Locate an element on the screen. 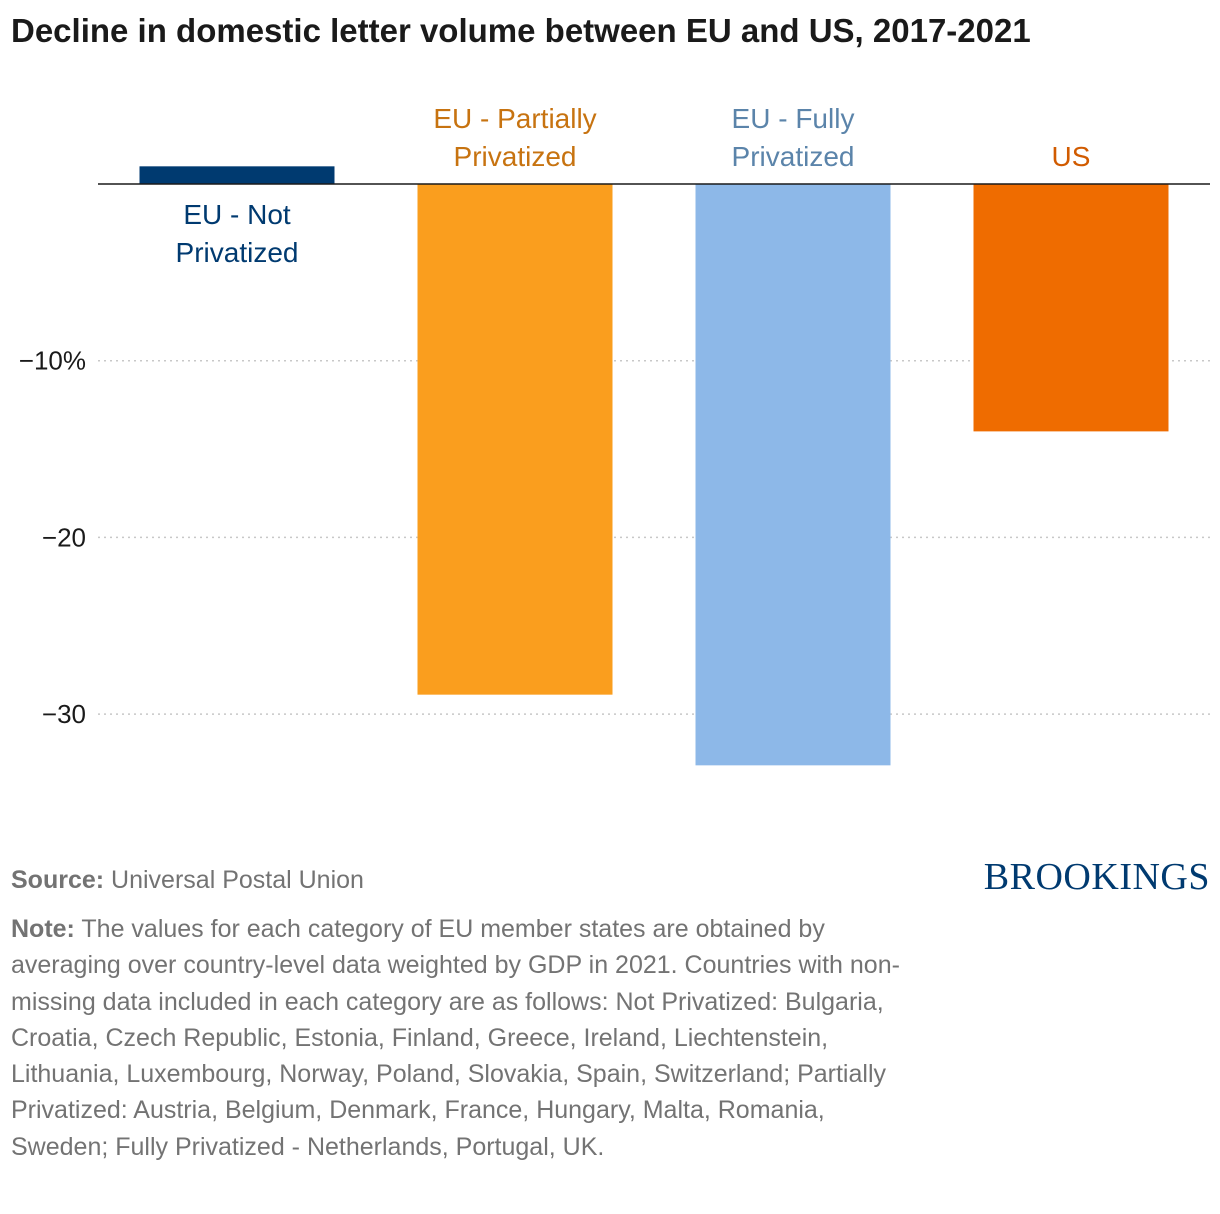 The height and width of the screenshot is (1214, 1220). note-label: Note: is located at coordinates (43, 929).